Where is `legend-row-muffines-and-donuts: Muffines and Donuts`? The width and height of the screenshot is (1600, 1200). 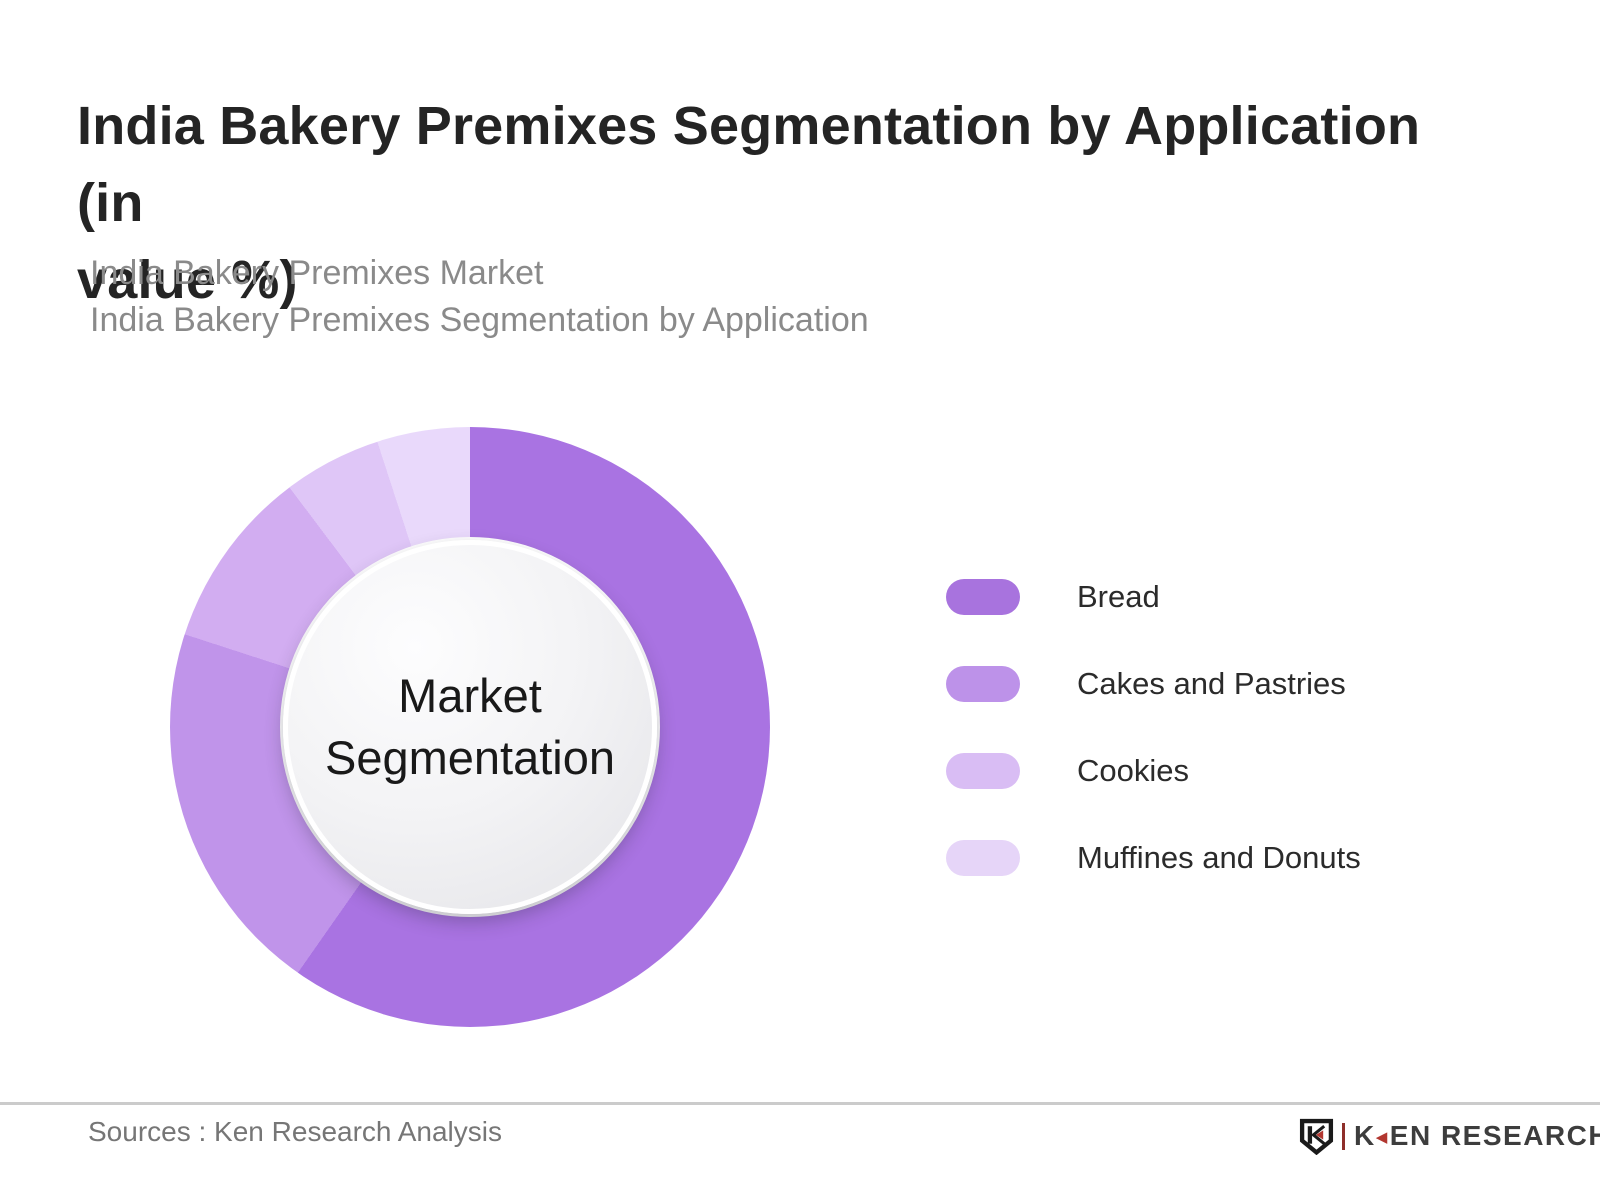
legend-row-muffines-and-donuts: Muffines and Donuts is located at coordinates (1153, 858).